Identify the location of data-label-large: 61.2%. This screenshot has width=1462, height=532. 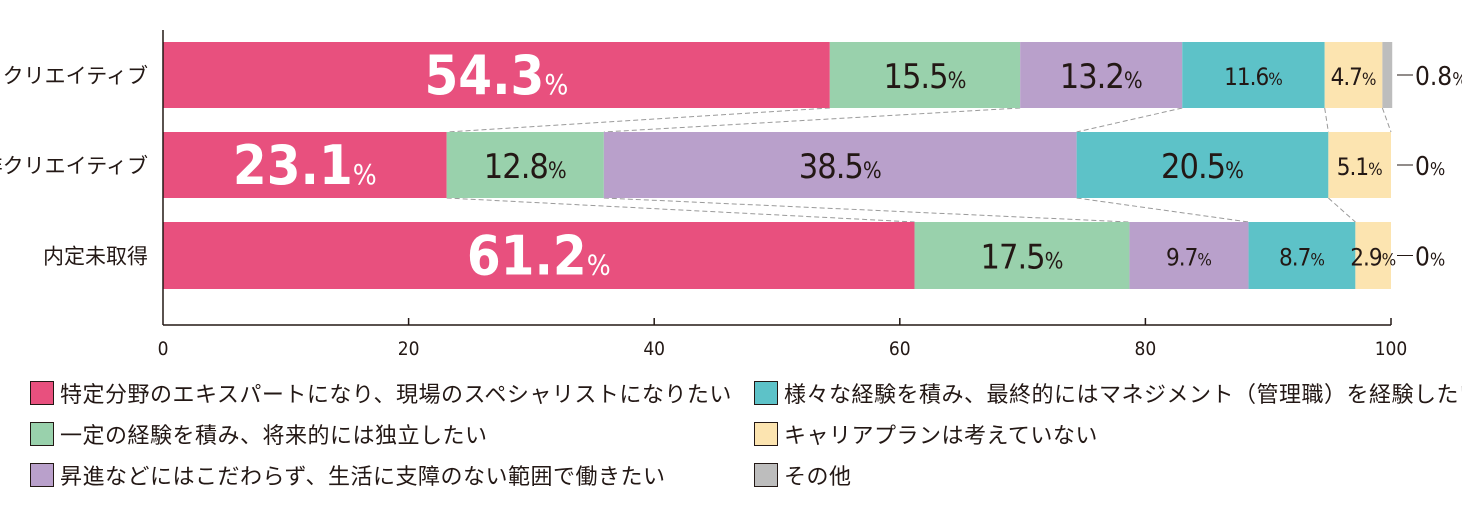
(539, 256).